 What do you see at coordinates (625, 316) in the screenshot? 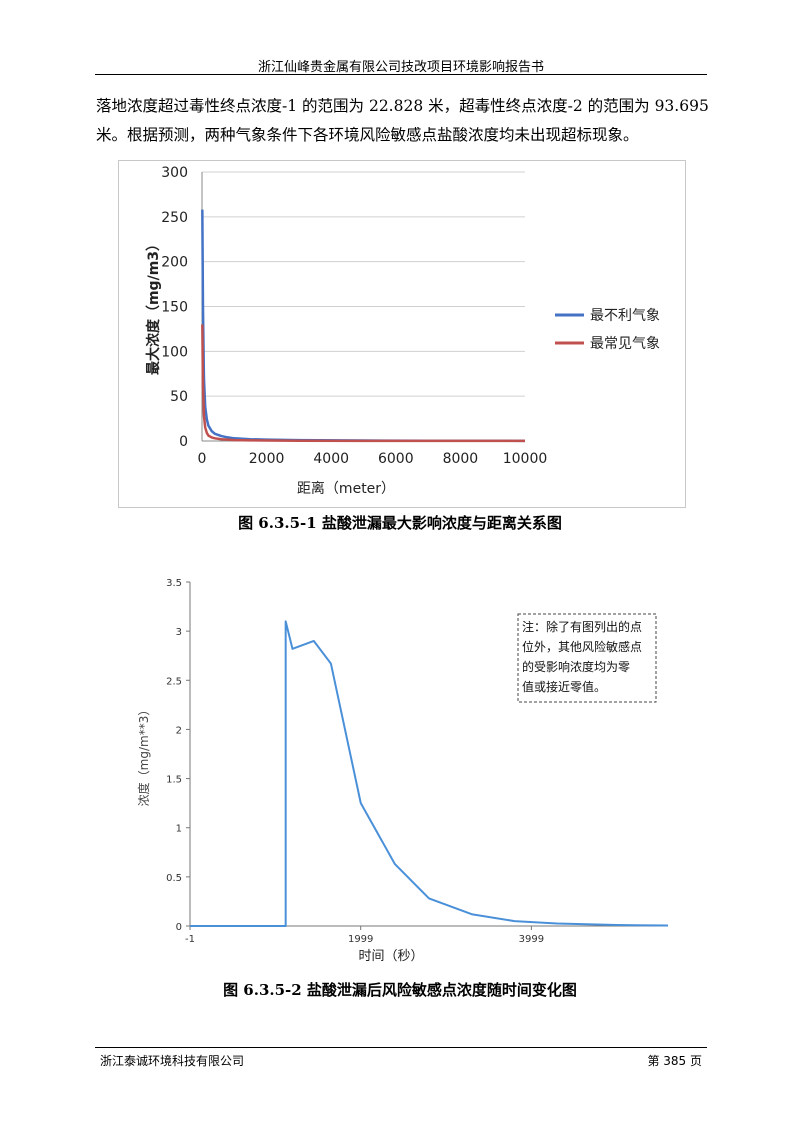
I see `legend-label-1: 最不利气象` at bounding box center [625, 316].